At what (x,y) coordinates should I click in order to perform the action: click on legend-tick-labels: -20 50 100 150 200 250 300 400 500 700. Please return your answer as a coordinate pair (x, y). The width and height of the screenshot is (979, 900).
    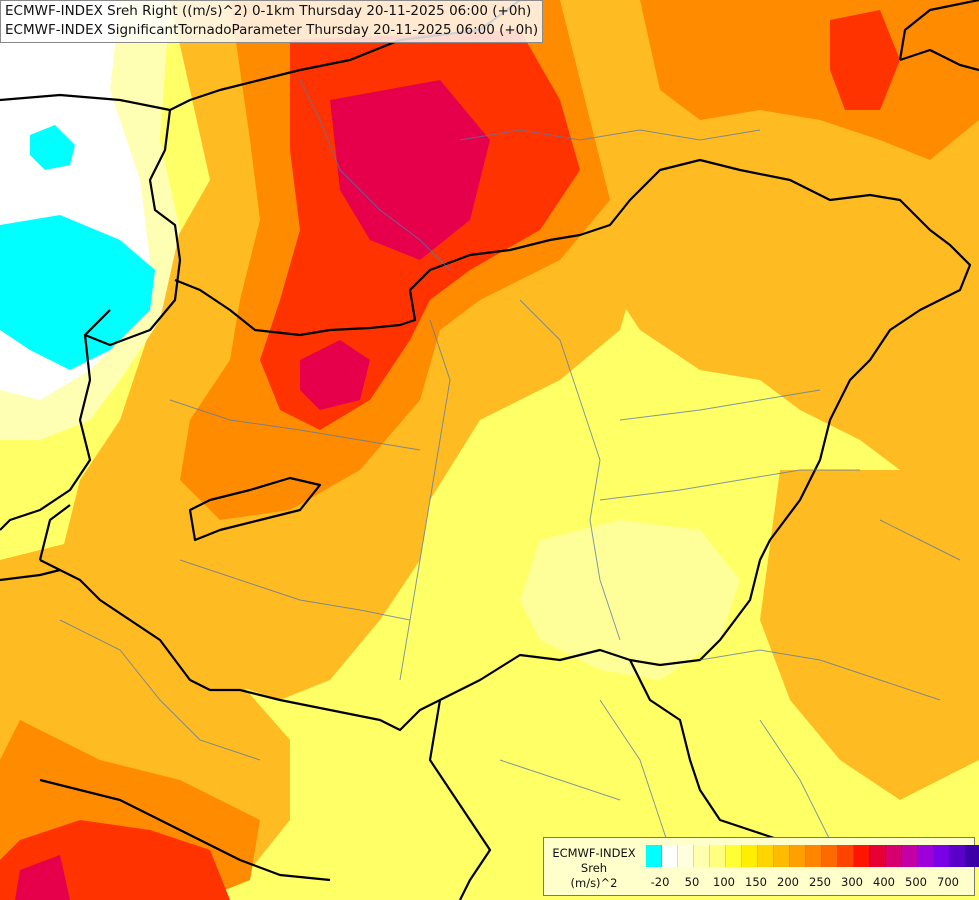
    Looking at the image, I should click on (809, 882).